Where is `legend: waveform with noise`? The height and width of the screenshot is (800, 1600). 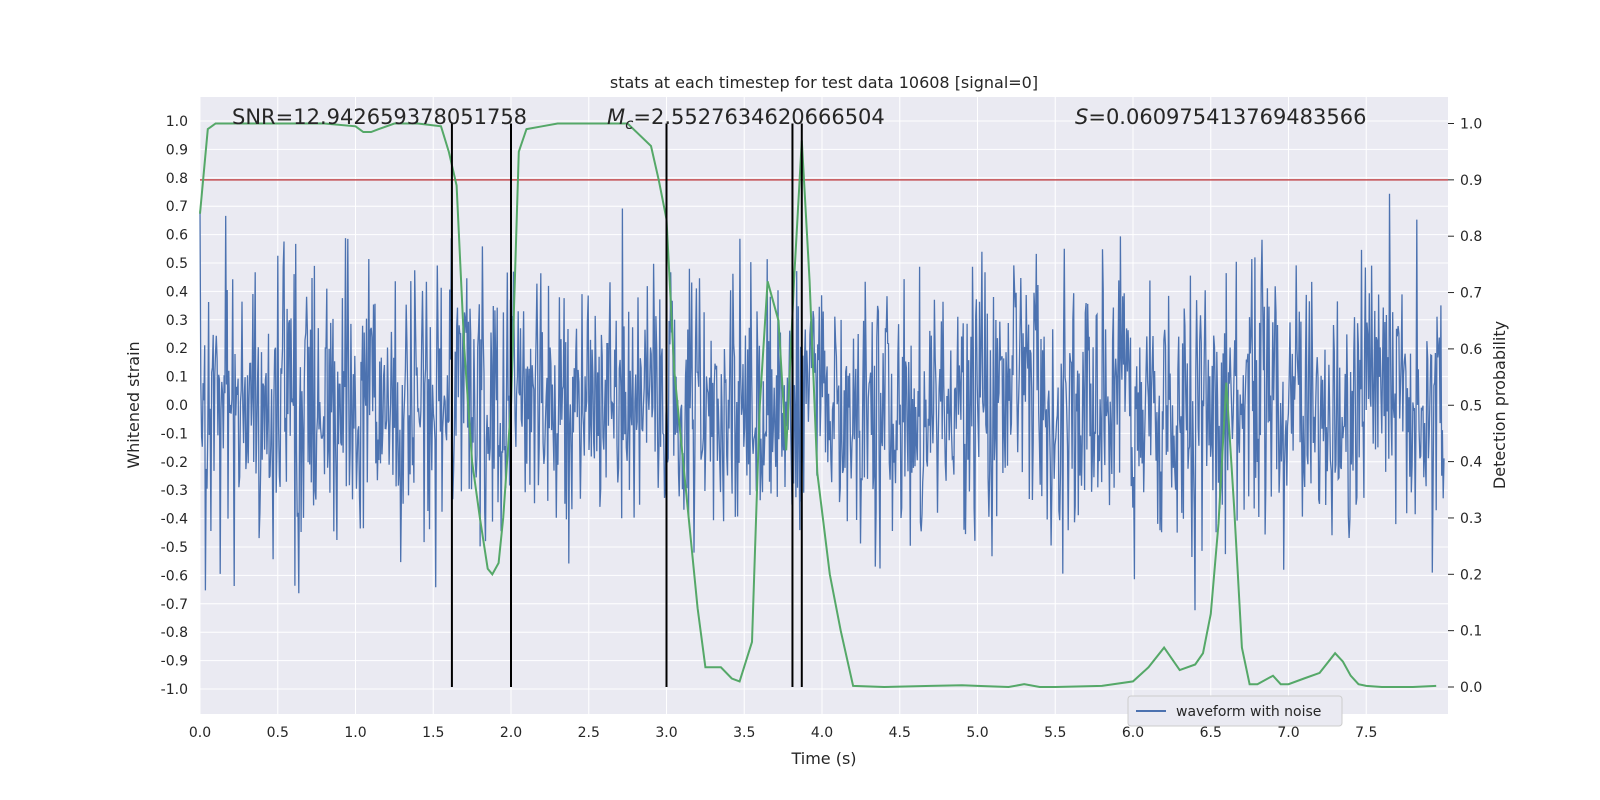
legend: waveform with noise is located at coordinates (1235, 711).